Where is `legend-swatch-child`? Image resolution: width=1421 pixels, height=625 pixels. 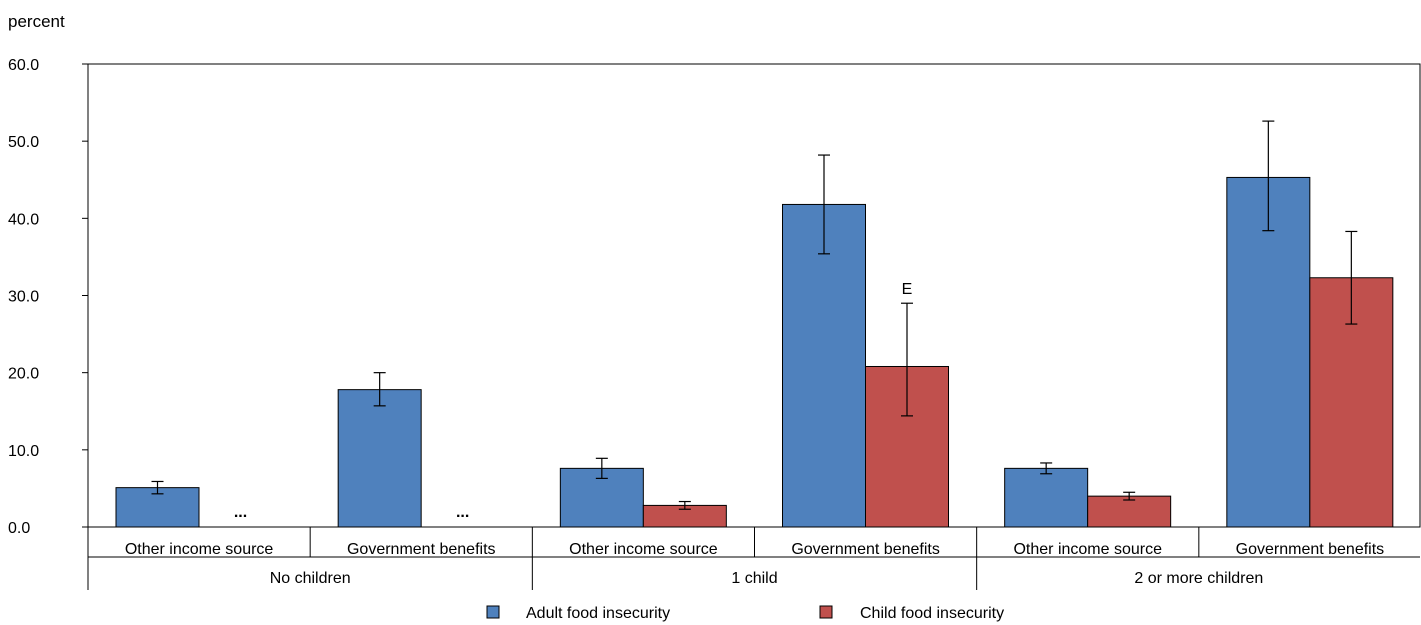
legend-swatch-child is located at coordinates (826, 612).